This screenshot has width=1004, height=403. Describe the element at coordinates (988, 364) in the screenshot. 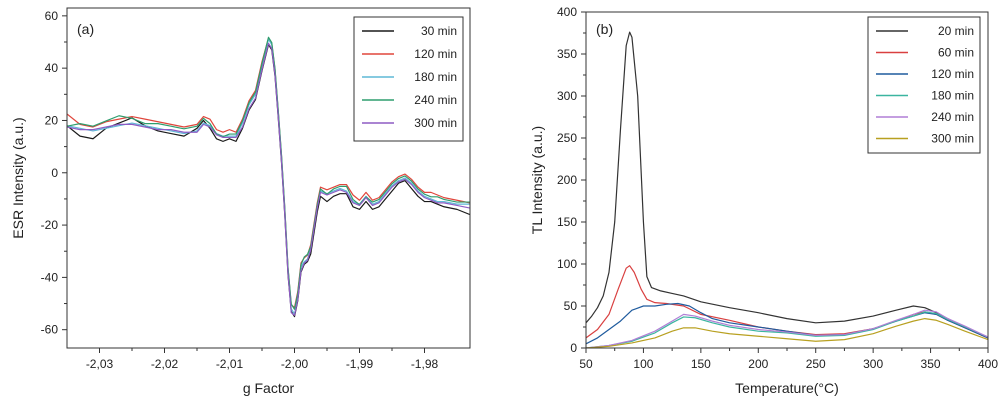

I see `x-tick-label: 400` at that location.